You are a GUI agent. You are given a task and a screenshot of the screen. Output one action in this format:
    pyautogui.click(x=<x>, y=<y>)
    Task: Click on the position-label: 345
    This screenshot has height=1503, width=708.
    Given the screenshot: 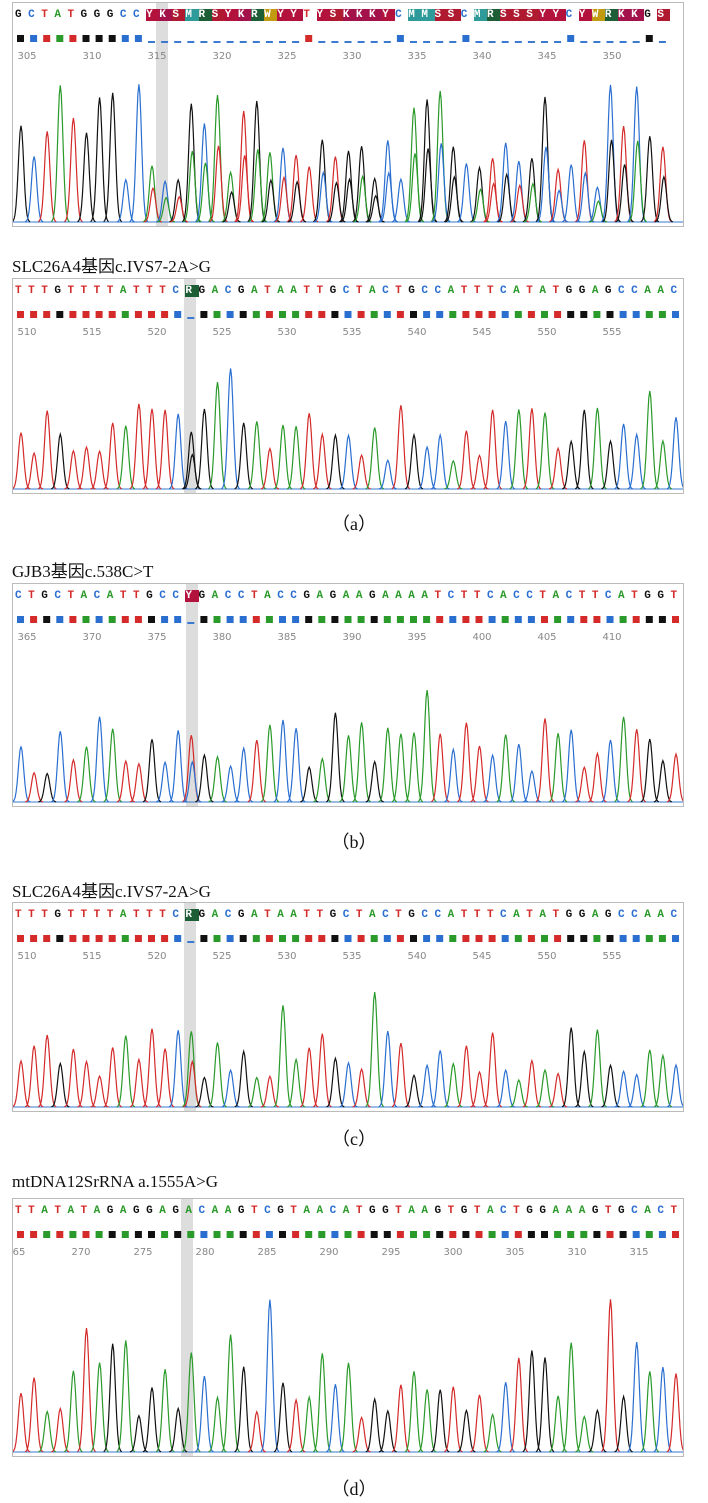 What is the action you would take?
    pyautogui.click(x=547, y=56)
    